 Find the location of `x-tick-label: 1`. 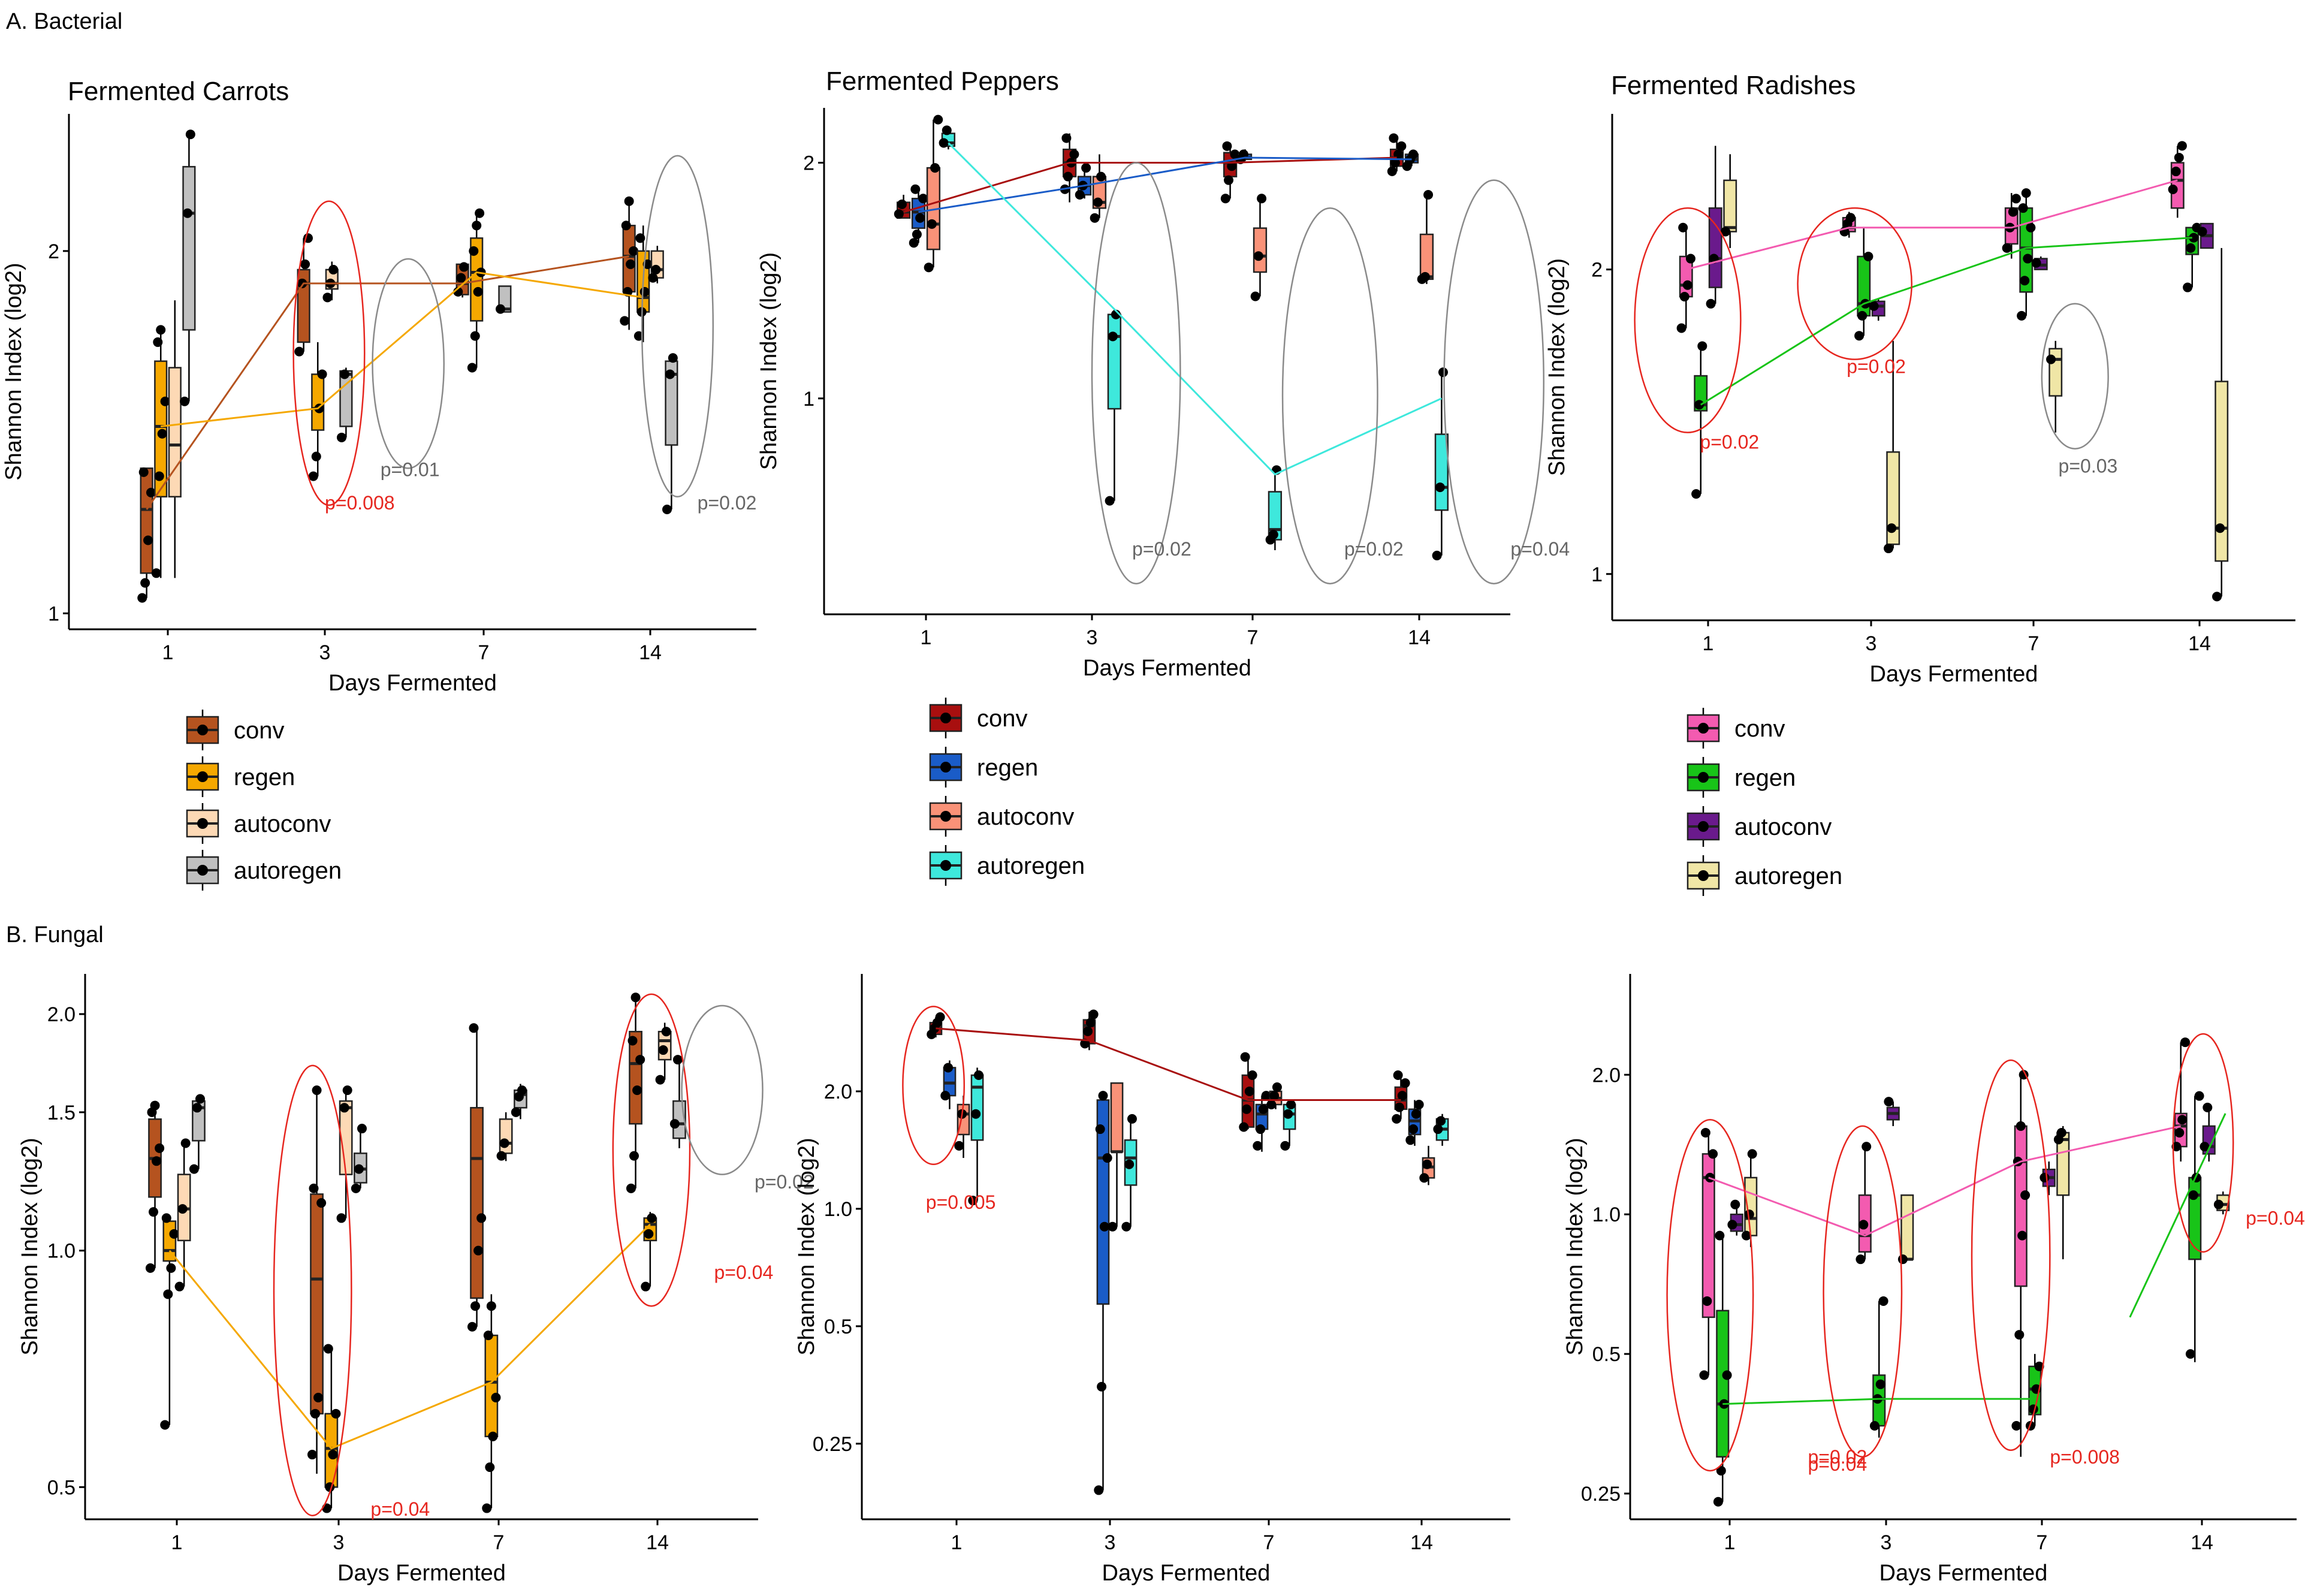

x-tick-label: 1 is located at coordinates (1730, 1542).